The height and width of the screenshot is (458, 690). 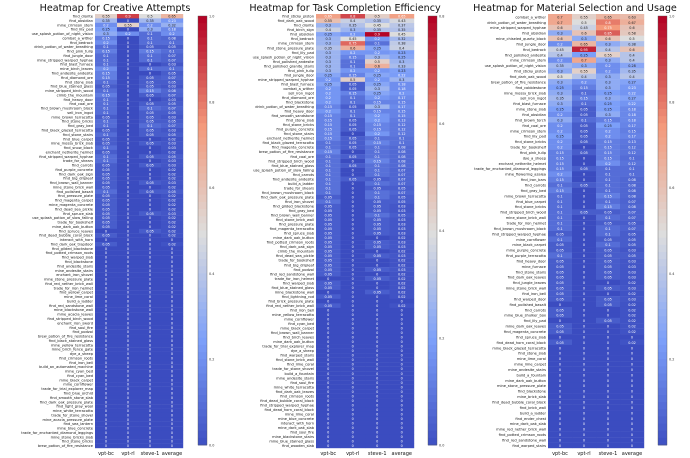 What do you see at coordinates (441, 446) in the screenshot?
I see `colorbar-tick-label: 0.0` at bounding box center [441, 446].